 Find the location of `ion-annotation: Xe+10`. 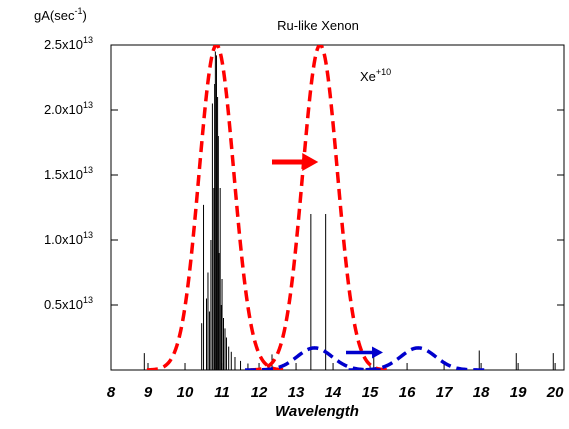

ion-annotation: Xe+10 is located at coordinates (375, 75).